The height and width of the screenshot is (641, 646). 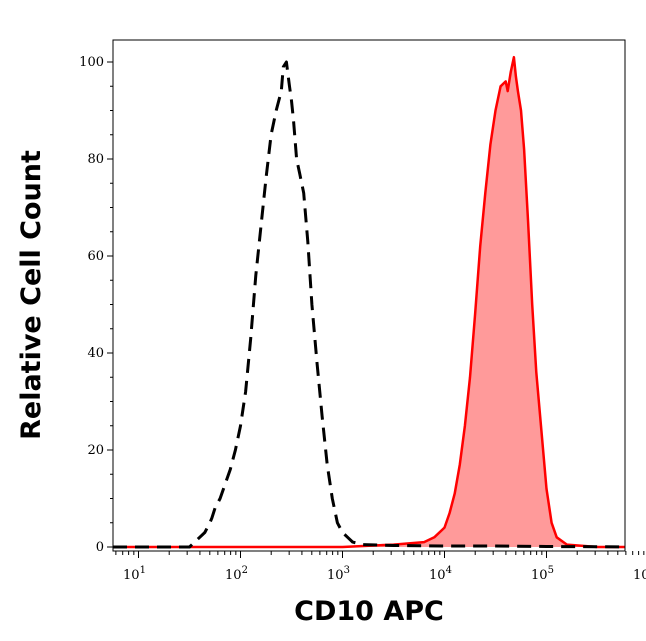 I want to click on y-tick-label: 60, so click(x=95, y=256).